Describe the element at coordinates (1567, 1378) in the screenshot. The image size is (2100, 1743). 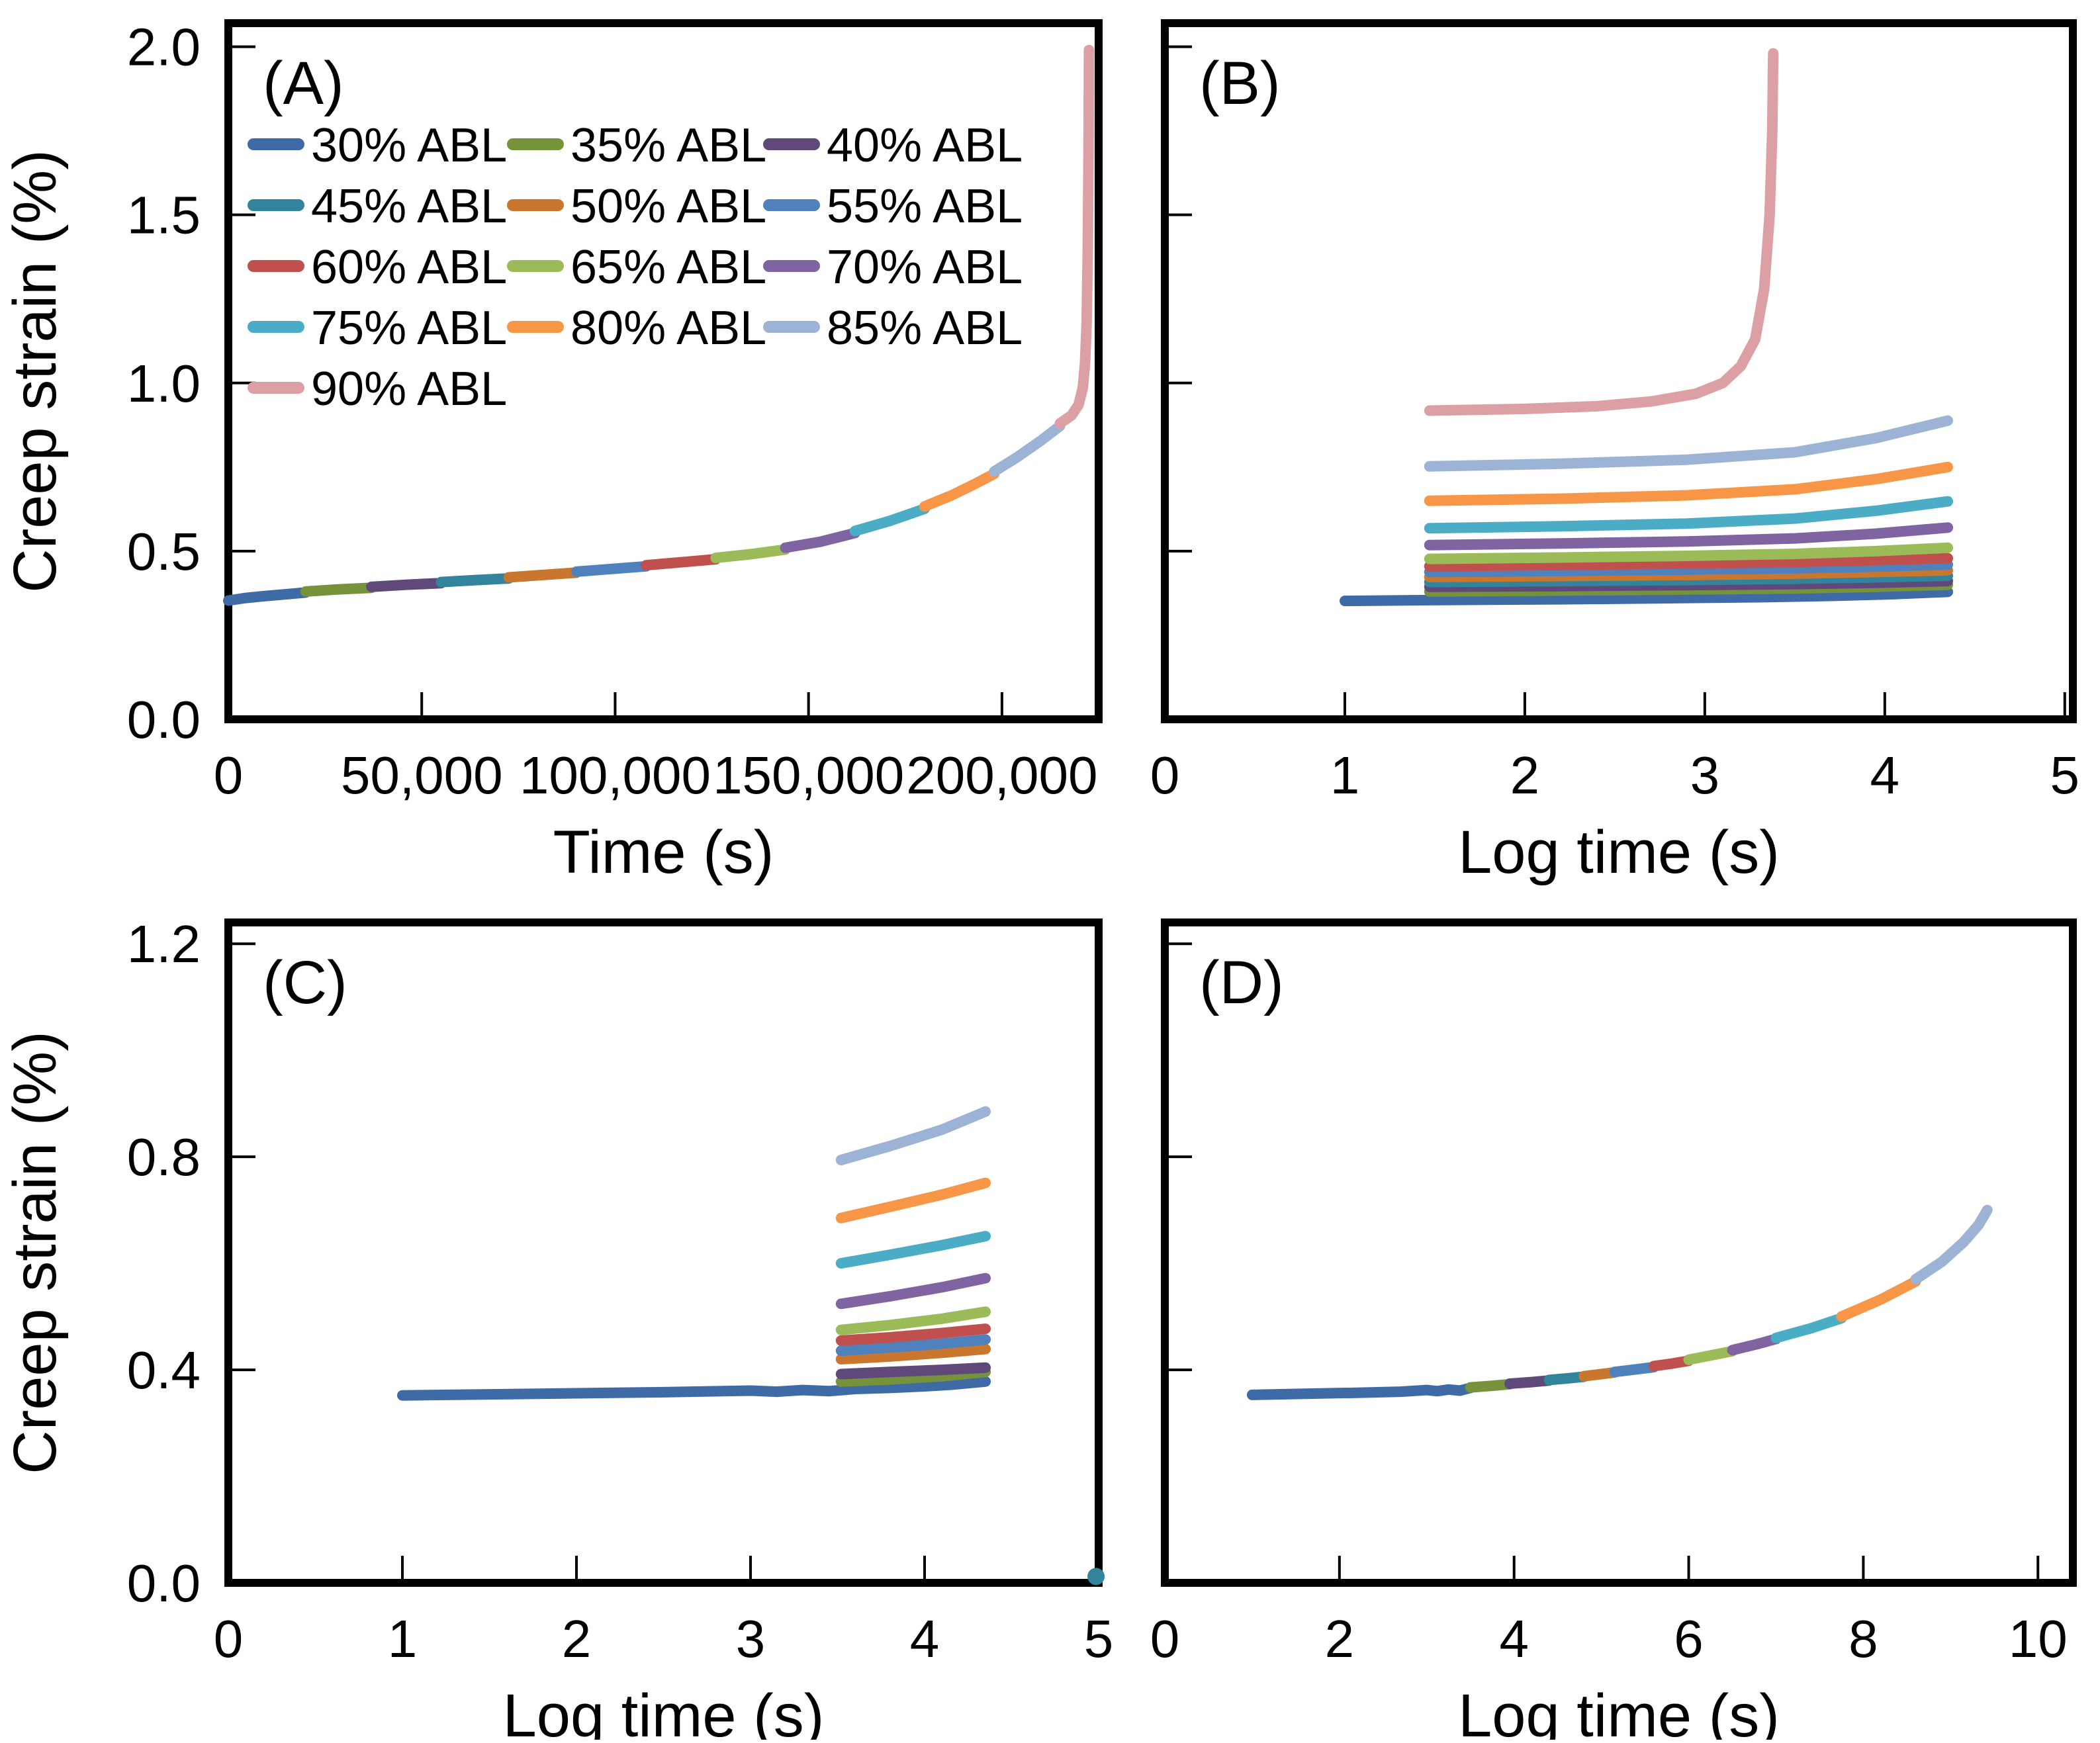
I see `series-45-abl-d` at that location.